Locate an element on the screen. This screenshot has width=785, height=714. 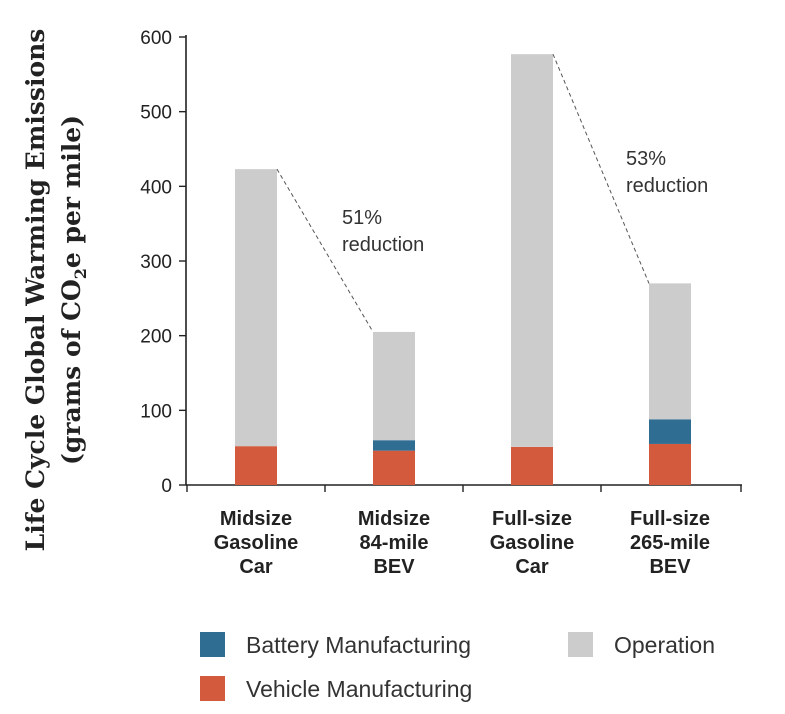
y-axis-title-line-2: (grams of CO2e per mile) is located at coordinates (73, 290).